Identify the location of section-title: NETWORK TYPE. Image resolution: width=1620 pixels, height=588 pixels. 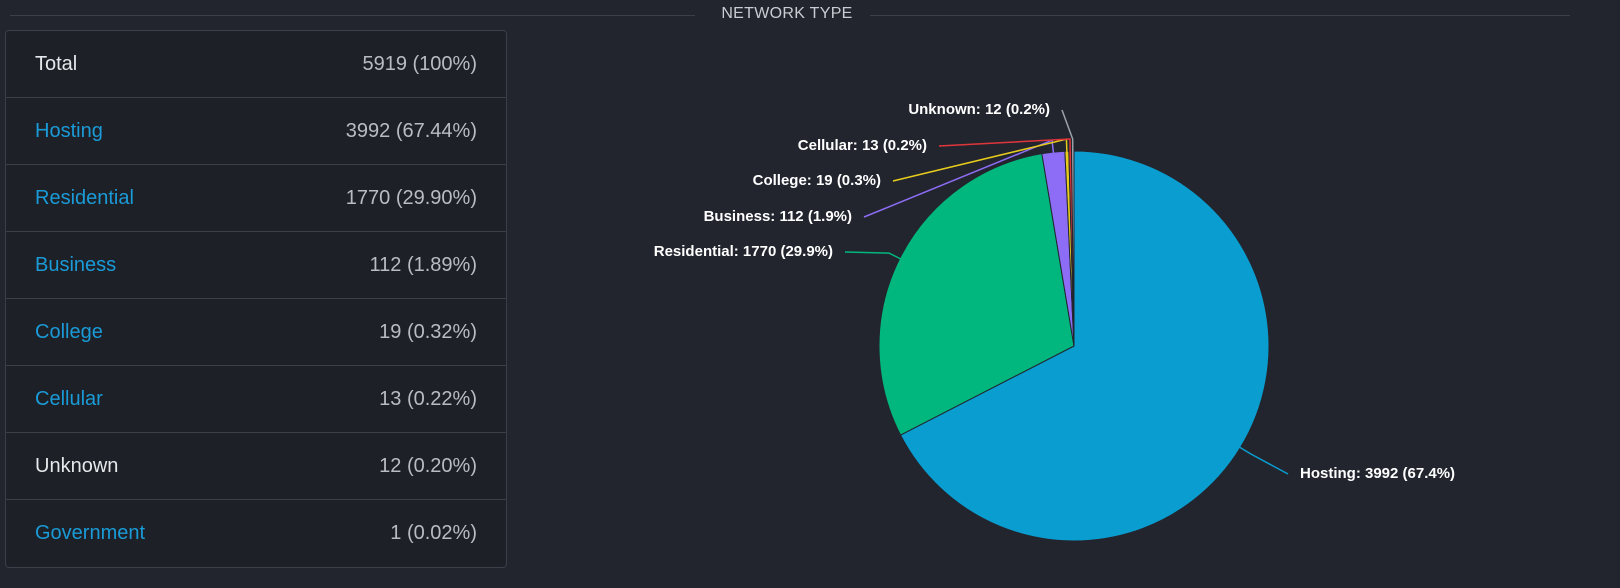
(787, 13).